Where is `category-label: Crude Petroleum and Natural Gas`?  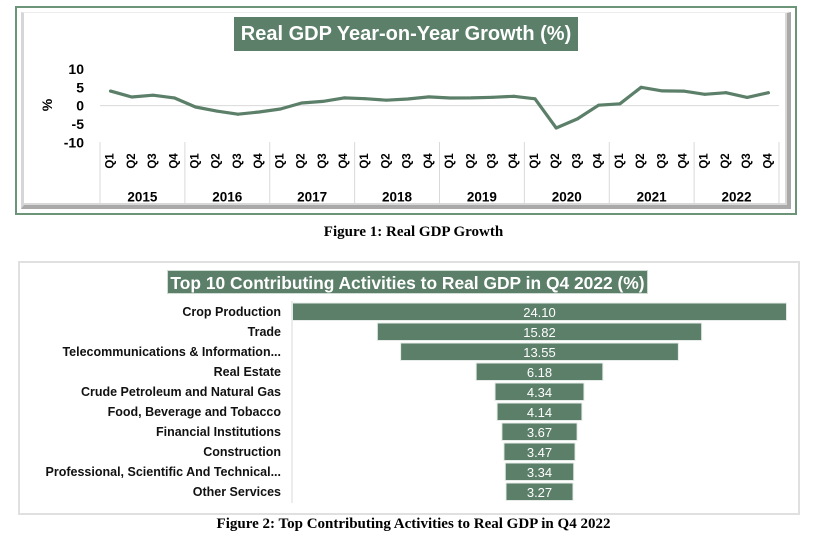 category-label: Crude Petroleum and Natural Gas is located at coordinates (181, 392).